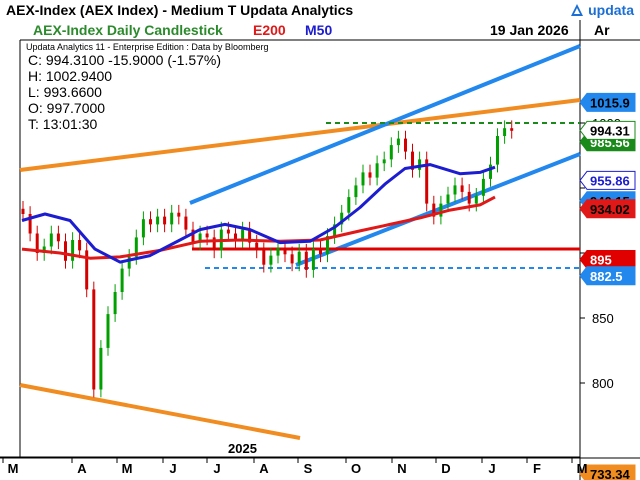 This screenshot has height=480, width=640. I want to click on ohlc-high: H: 1002.9400, so click(70, 76).